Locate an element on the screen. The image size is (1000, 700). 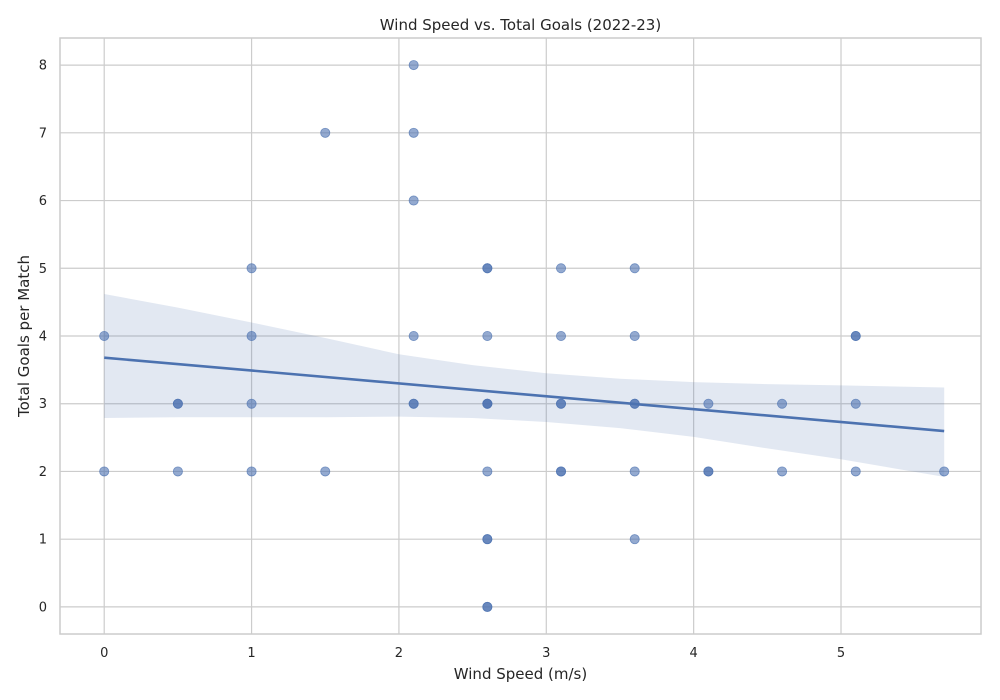
regression-line is located at coordinates (524, 394).